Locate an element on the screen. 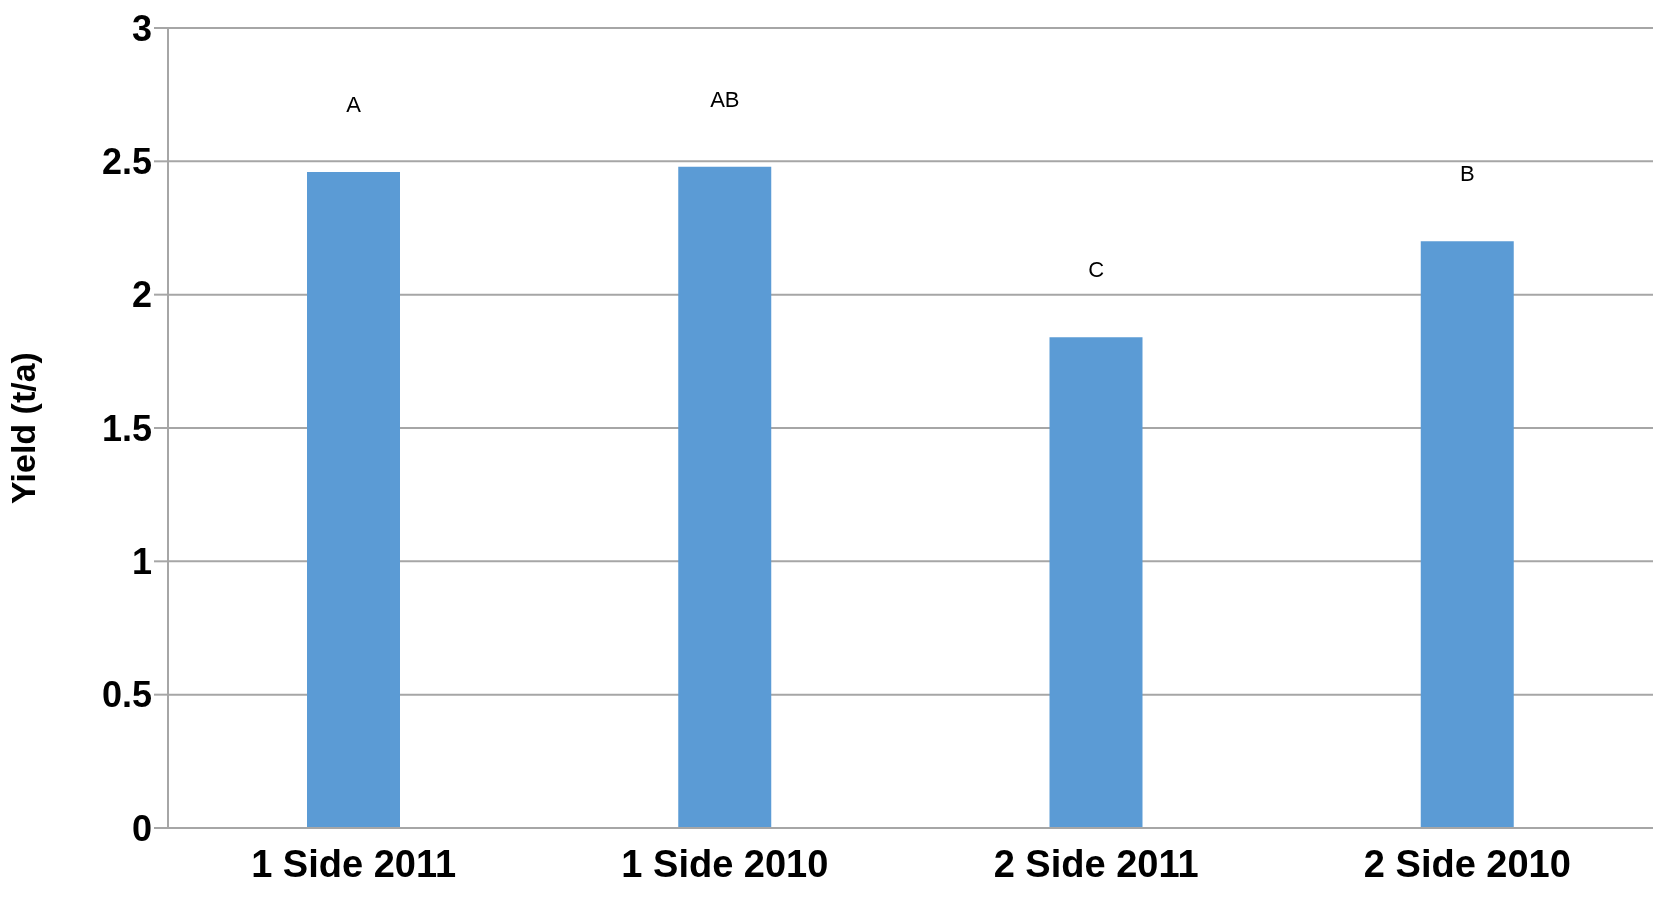 The image size is (1661, 916). y-tick-label: 0.5 is located at coordinates (126, 695).